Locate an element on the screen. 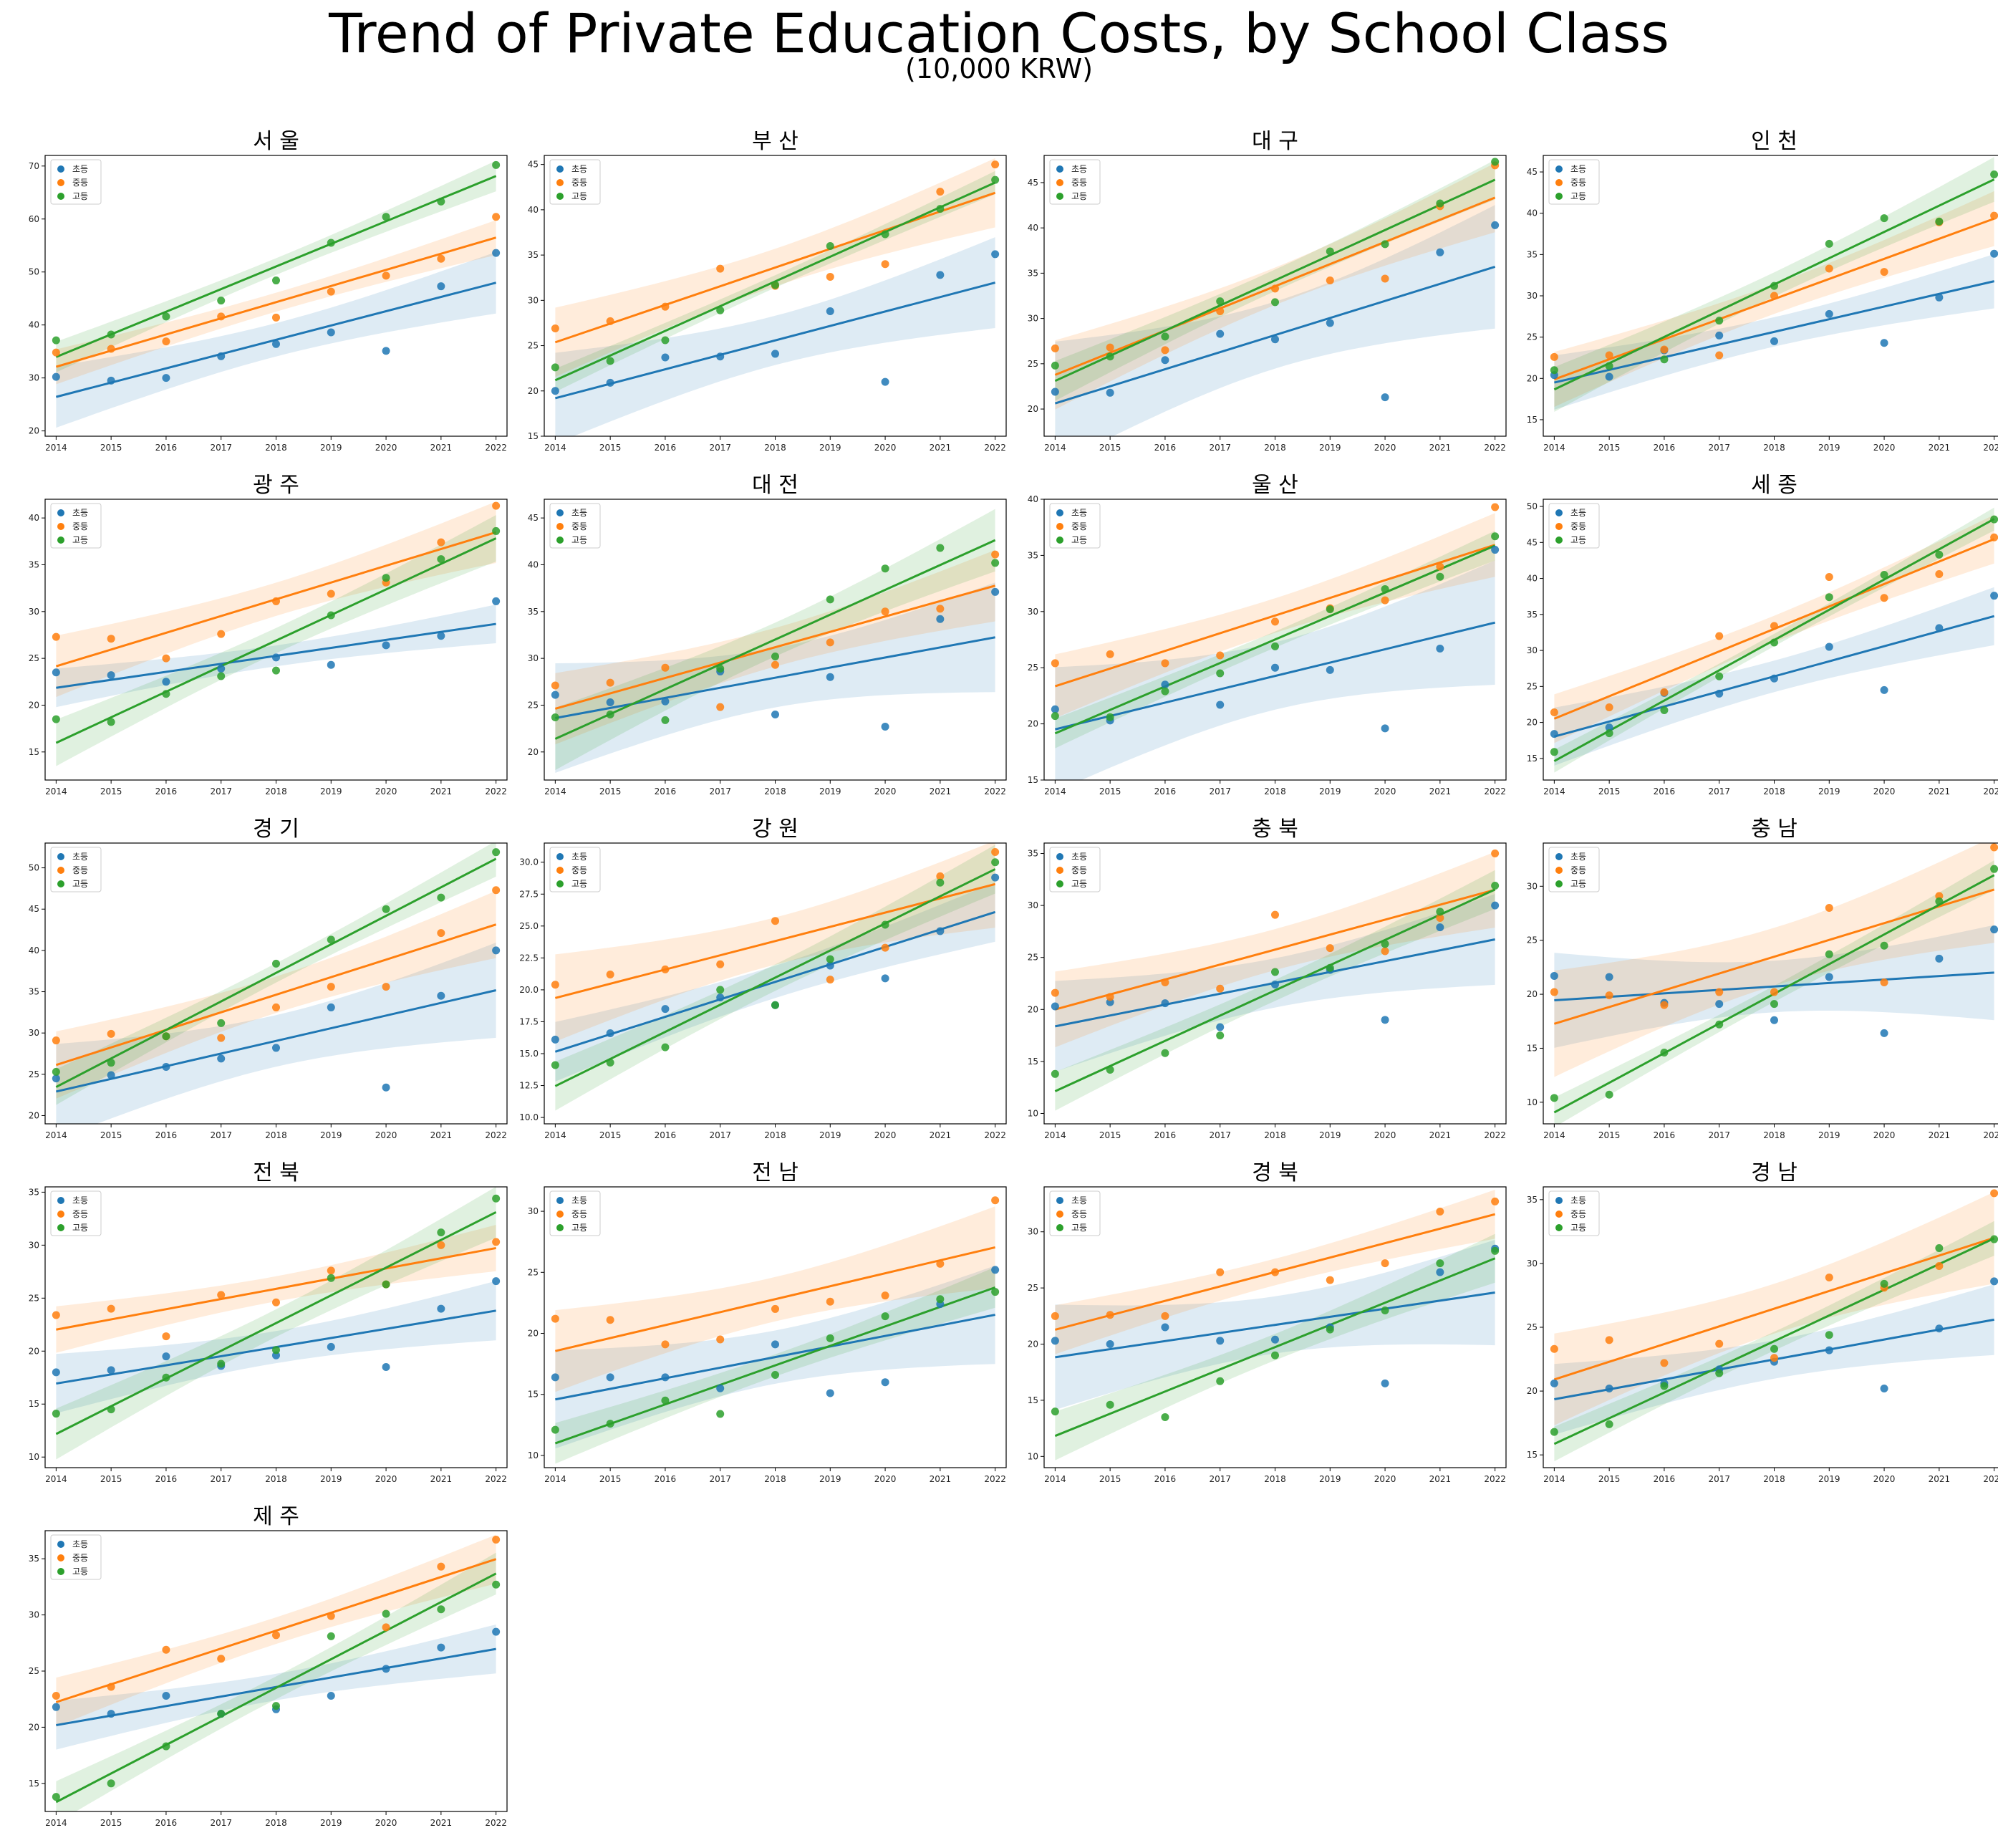  x-tick-label: 2014 is located at coordinates (1055, 791).